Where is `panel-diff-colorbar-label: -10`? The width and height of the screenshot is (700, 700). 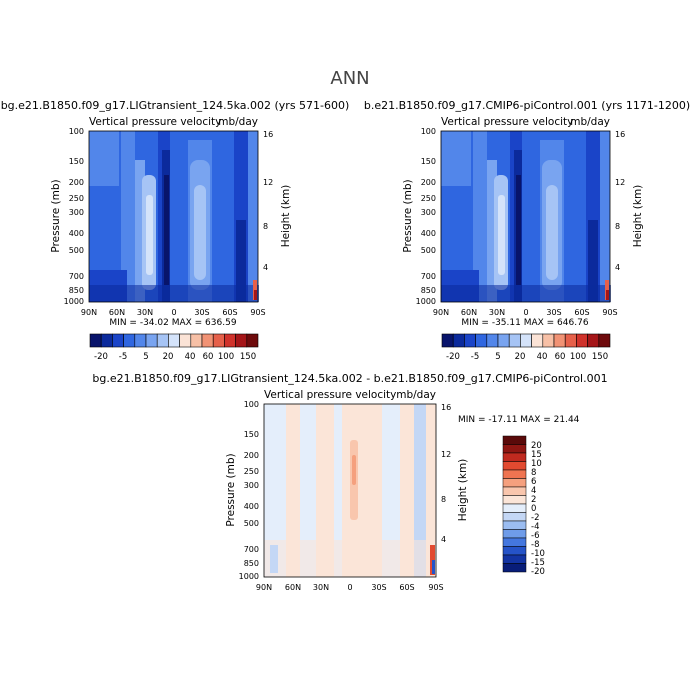 panel-diff-colorbar-label: -10 is located at coordinates (538, 554).